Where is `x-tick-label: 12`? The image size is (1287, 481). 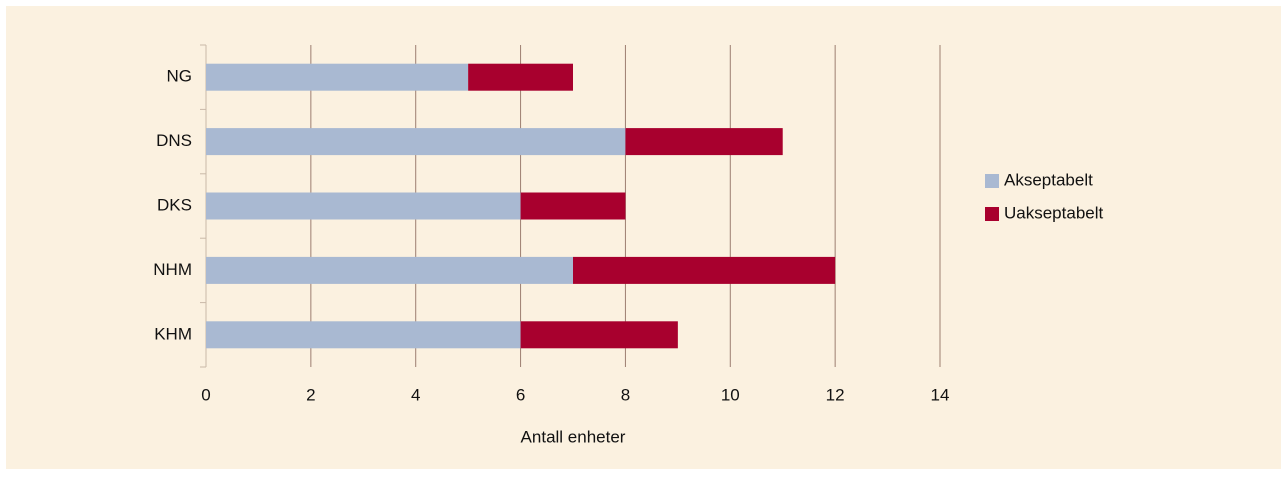
x-tick-label: 12 is located at coordinates (835, 394).